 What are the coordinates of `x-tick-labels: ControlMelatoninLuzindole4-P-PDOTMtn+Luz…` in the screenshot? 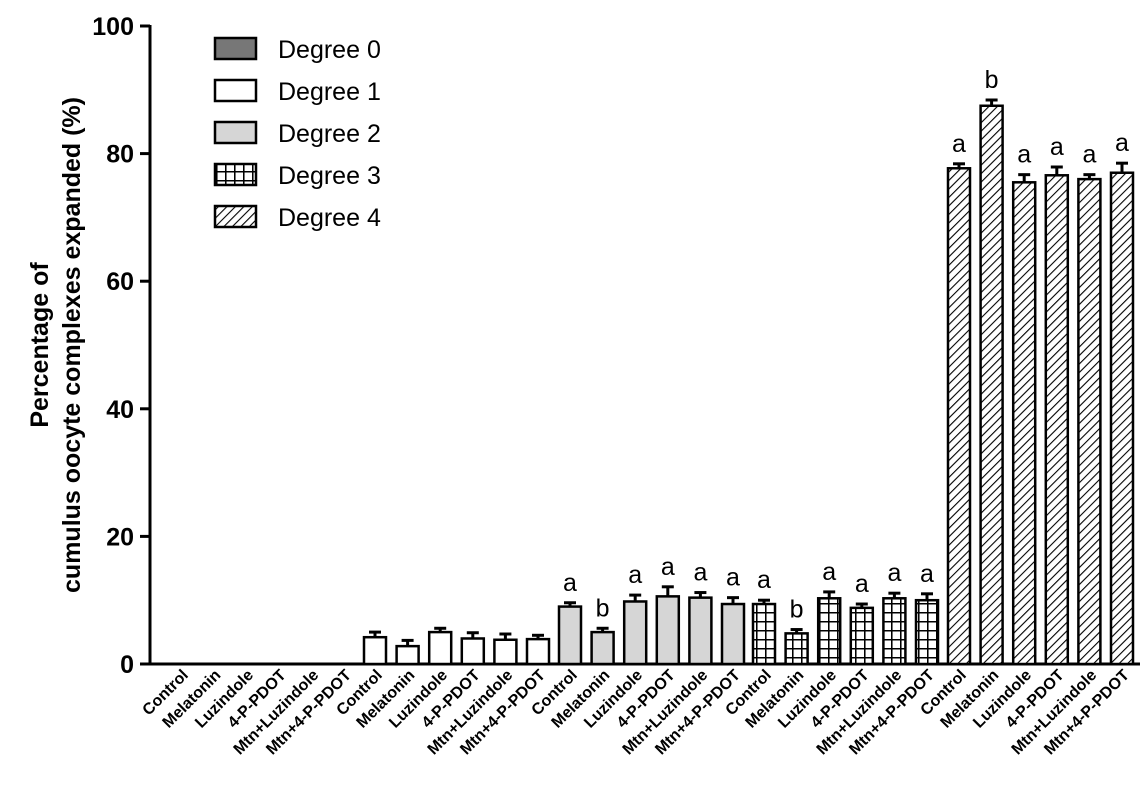 It's located at (636, 713).